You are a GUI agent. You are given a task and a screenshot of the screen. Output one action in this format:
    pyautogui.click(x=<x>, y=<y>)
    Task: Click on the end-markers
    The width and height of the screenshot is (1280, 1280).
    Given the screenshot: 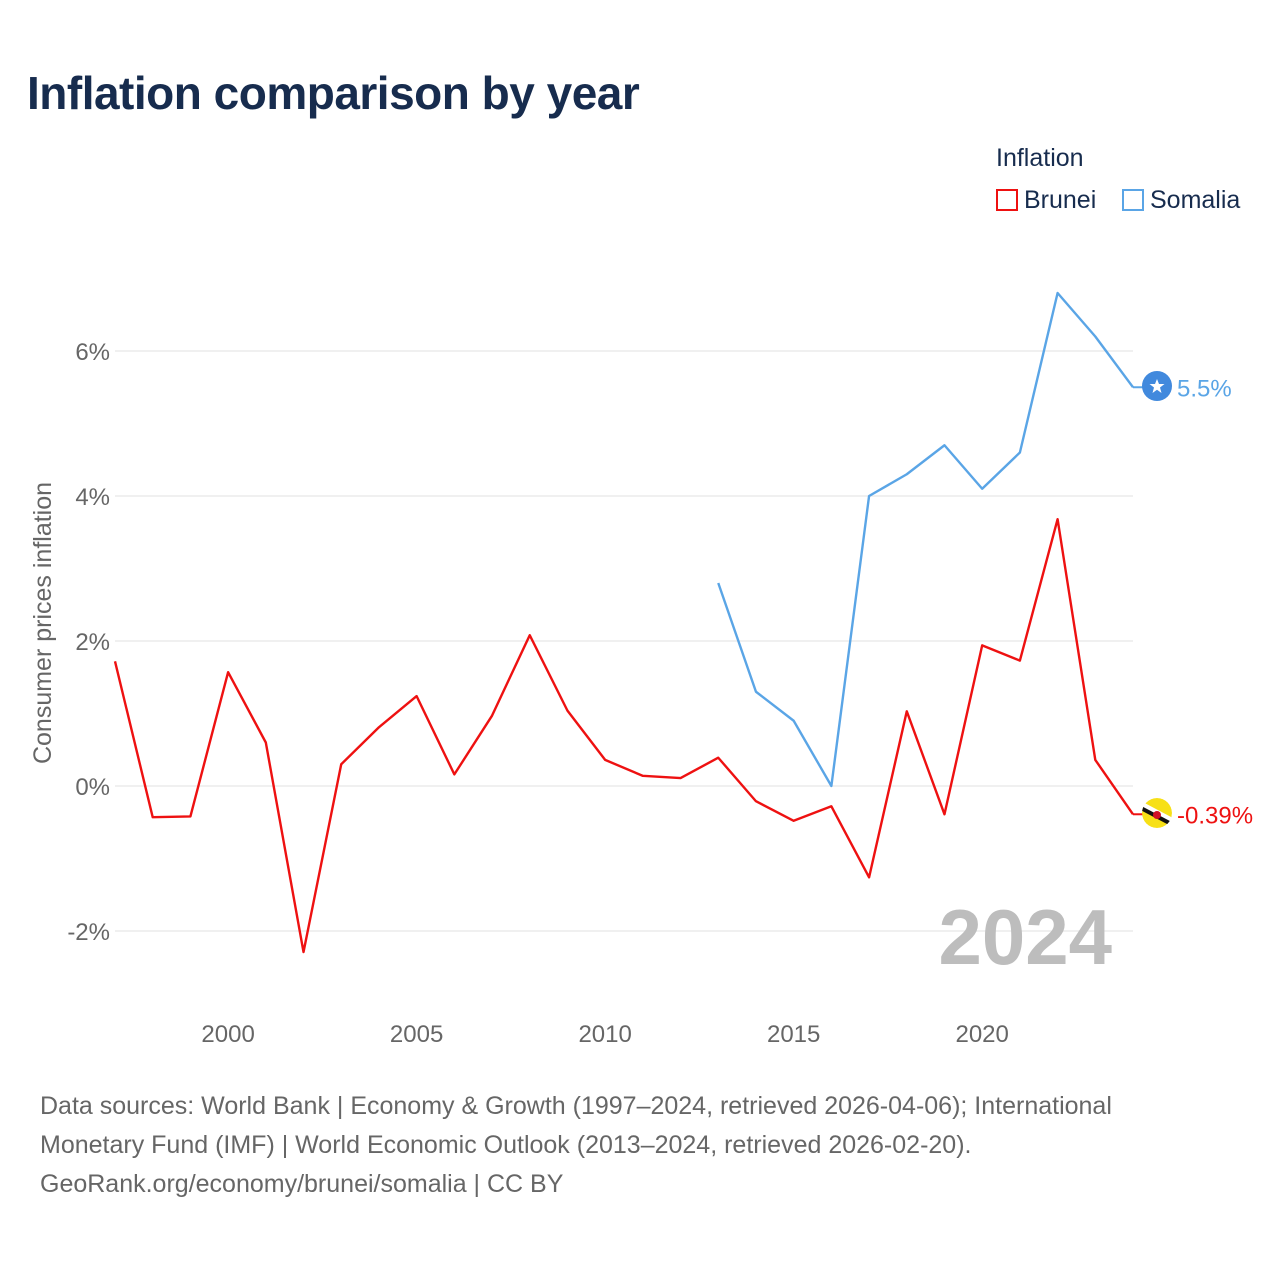 What is the action you would take?
    pyautogui.click(x=1157, y=599)
    